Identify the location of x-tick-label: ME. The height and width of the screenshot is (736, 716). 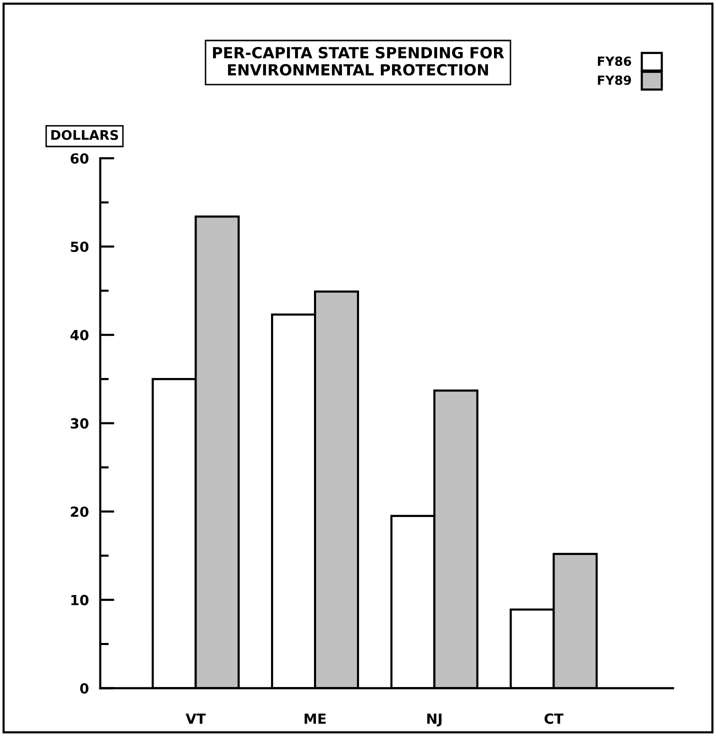
(315, 719).